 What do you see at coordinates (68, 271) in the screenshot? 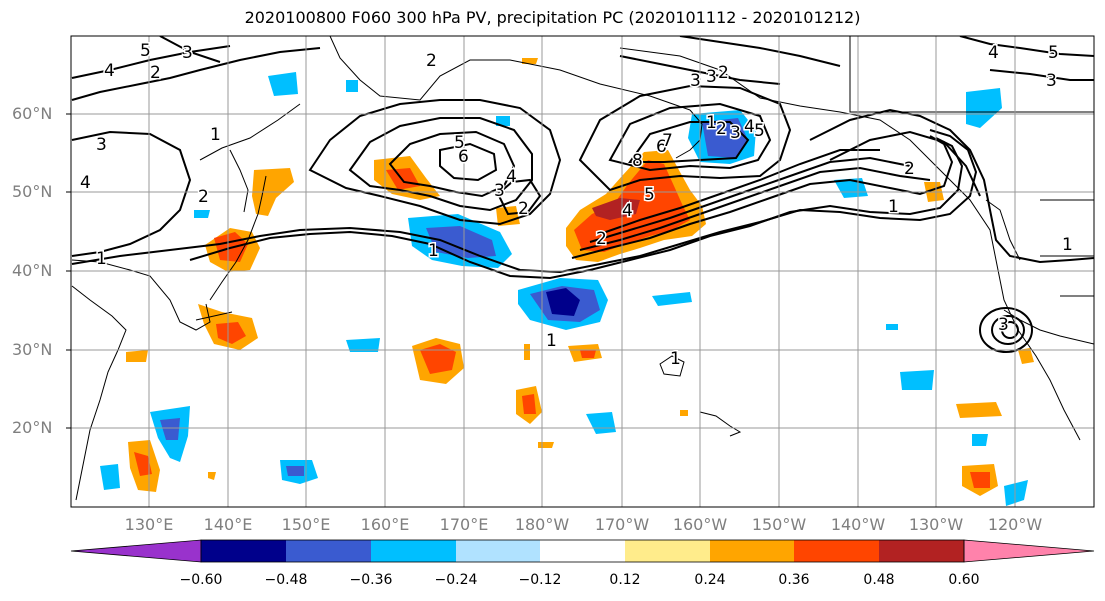
I see `lat-ticks` at bounding box center [68, 271].